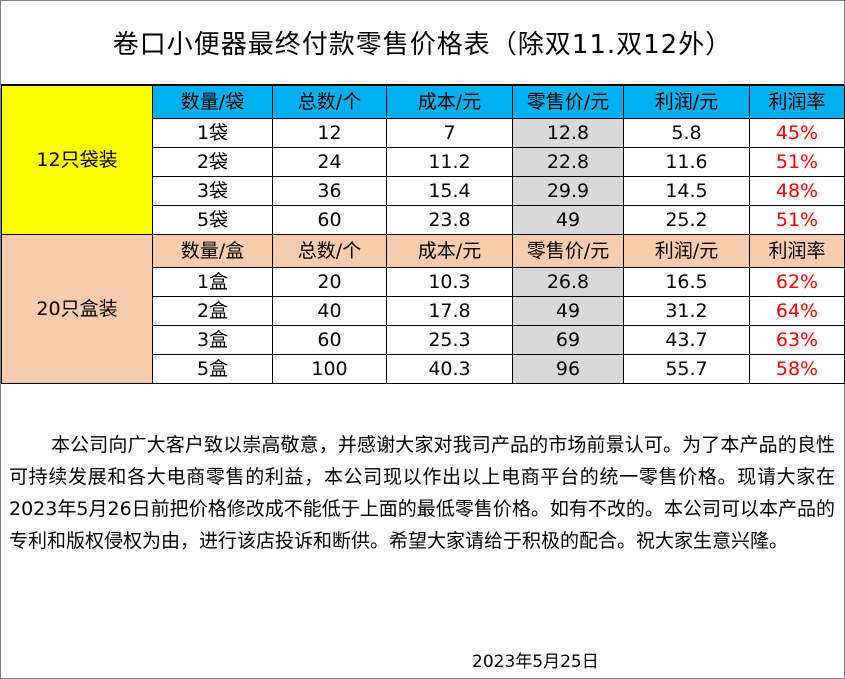  I want to click on cell-retail: 22.8, so click(568, 162).